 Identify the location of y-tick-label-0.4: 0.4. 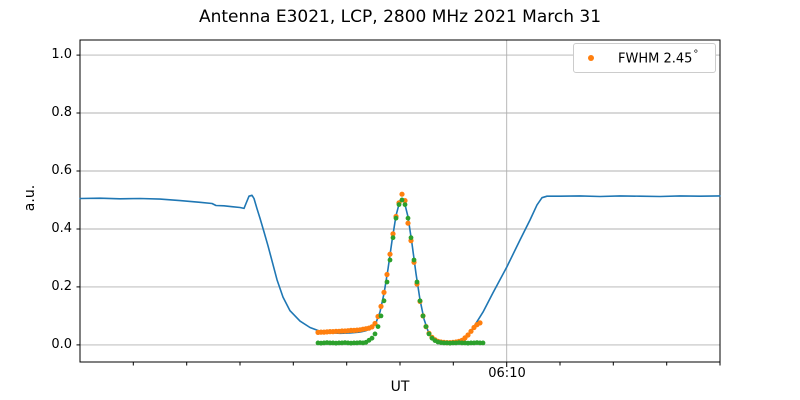
(61, 228).